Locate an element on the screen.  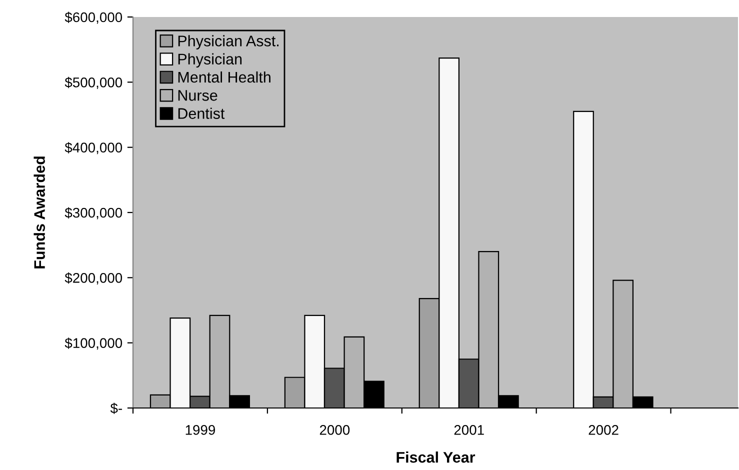
legend-label: Physician is located at coordinates (210, 60).